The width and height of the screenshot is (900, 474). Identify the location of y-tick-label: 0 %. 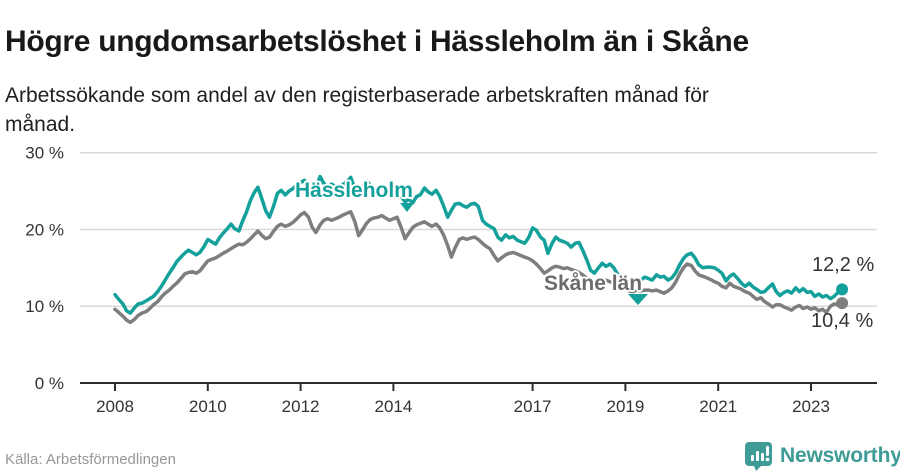
(49, 383).